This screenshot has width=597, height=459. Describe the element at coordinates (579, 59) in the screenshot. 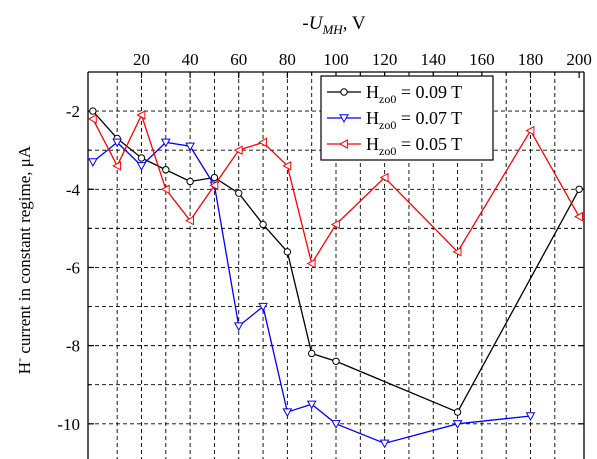

I see `x-tick-label: 200` at that location.